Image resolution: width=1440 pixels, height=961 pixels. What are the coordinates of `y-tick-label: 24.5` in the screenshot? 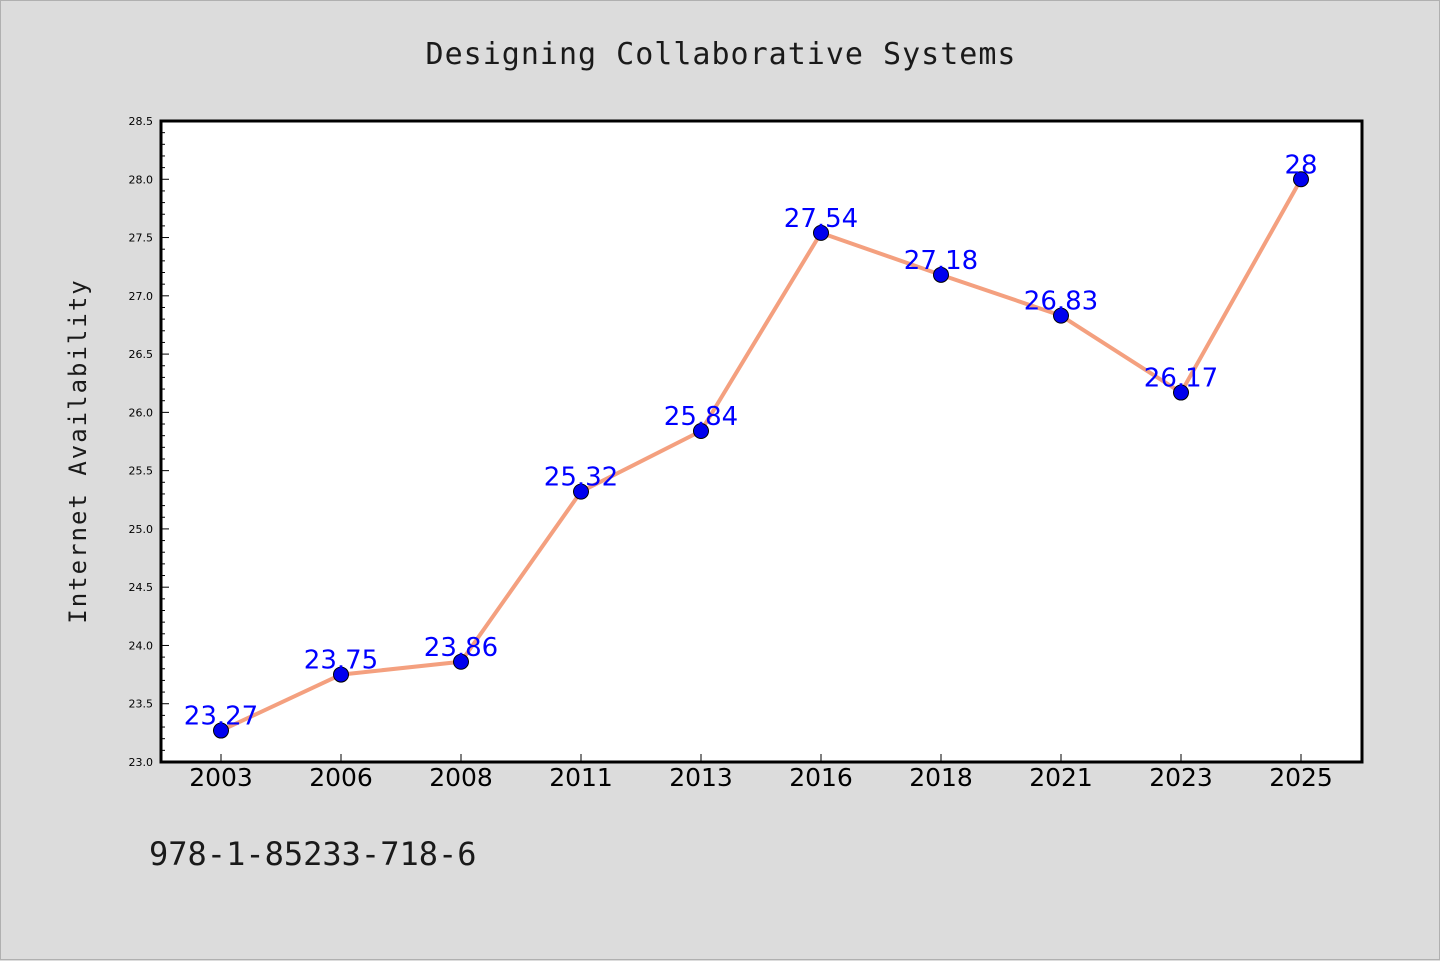 It's located at (141, 587).